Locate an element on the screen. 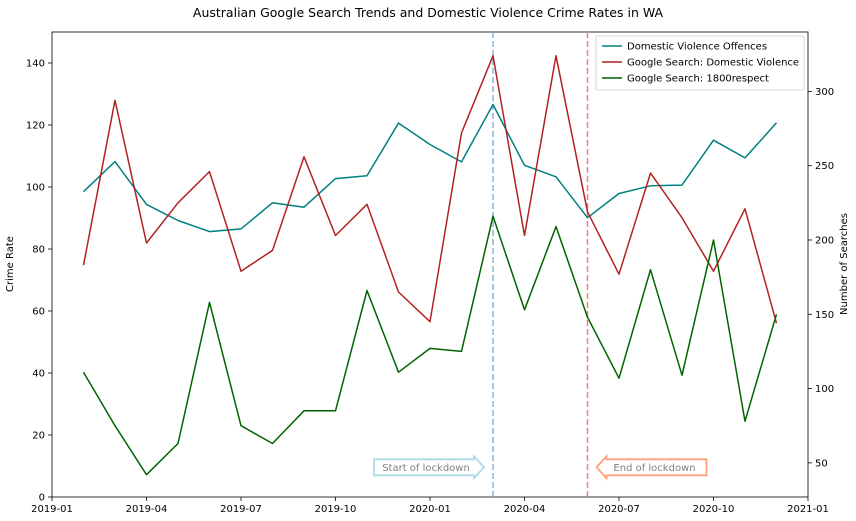 The width and height of the screenshot is (856, 521). y-right-tick-label: 200 is located at coordinates (824, 240).